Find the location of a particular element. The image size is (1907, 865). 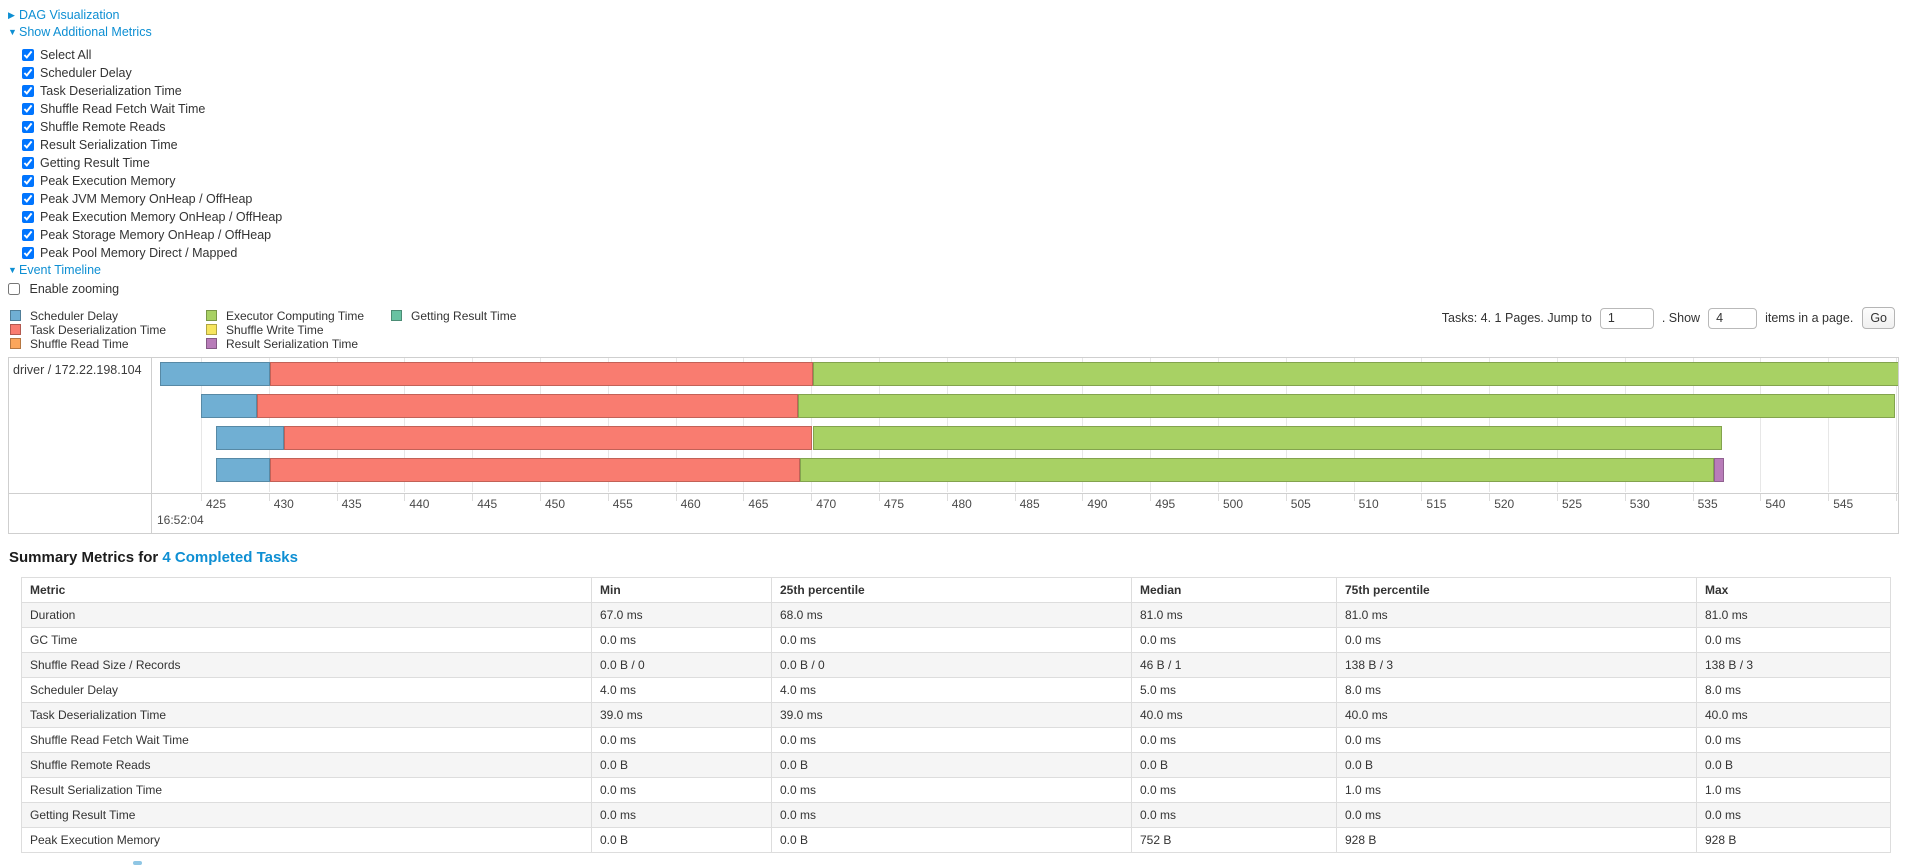

timeline-bar-task-3-task-deserialization-time is located at coordinates (535, 470).